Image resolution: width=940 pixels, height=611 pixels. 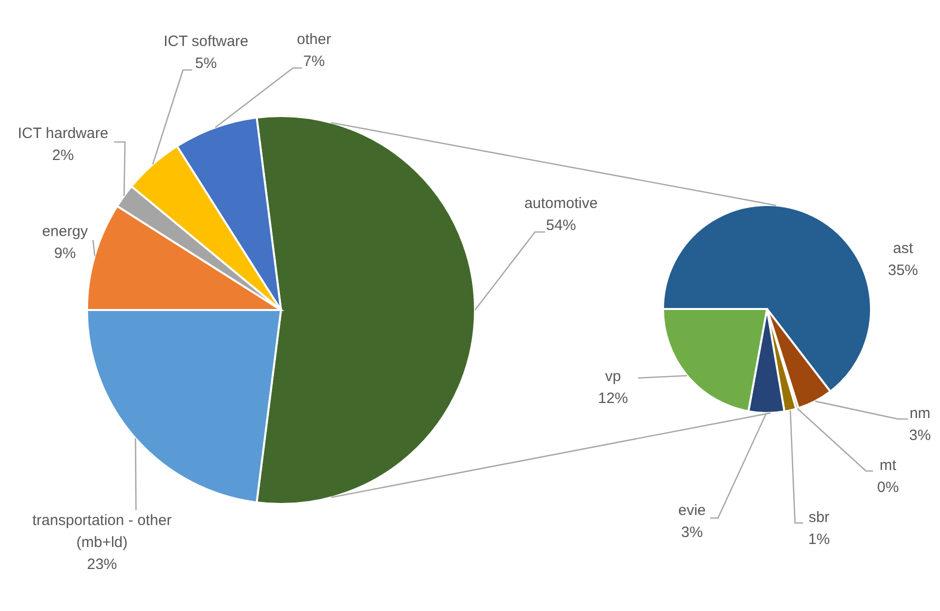 What do you see at coordinates (920, 413) in the screenshot?
I see `slice-label: nm` at bounding box center [920, 413].